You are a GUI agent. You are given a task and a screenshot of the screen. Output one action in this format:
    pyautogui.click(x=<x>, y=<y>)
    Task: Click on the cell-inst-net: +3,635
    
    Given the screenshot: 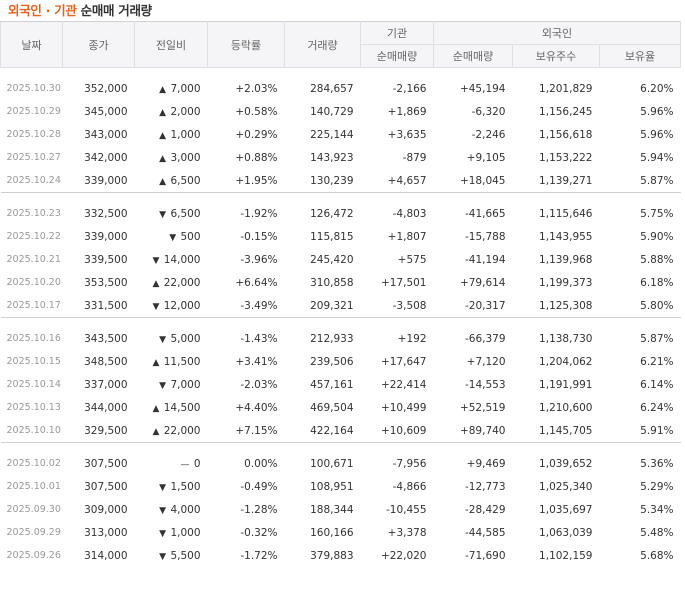 What is the action you would take?
    pyautogui.click(x=407, y=134)
    